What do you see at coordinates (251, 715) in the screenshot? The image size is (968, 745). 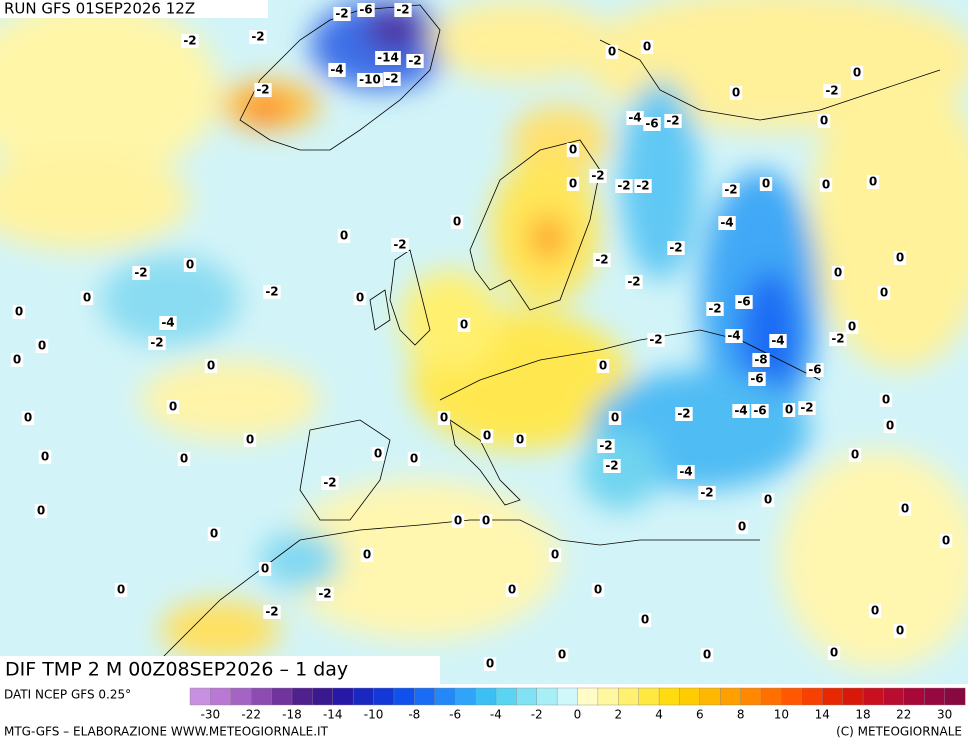 I see `colorbar-tick-label: -22` at bounding box center [251, 715].